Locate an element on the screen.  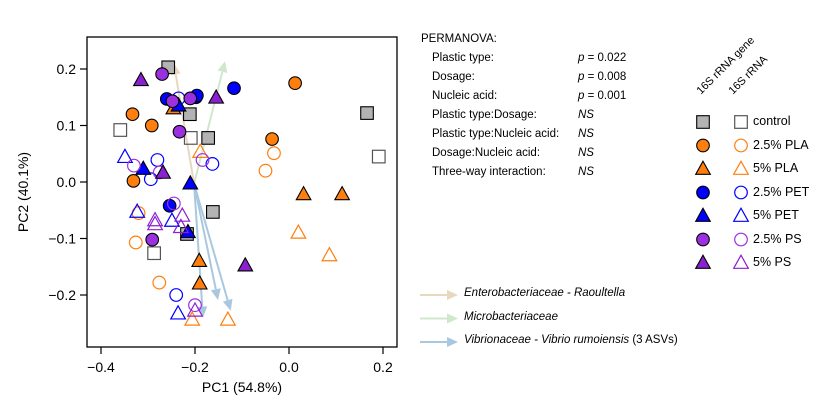
permanova-row-label: Three-way interaction: is located at coordinates (489, 172).